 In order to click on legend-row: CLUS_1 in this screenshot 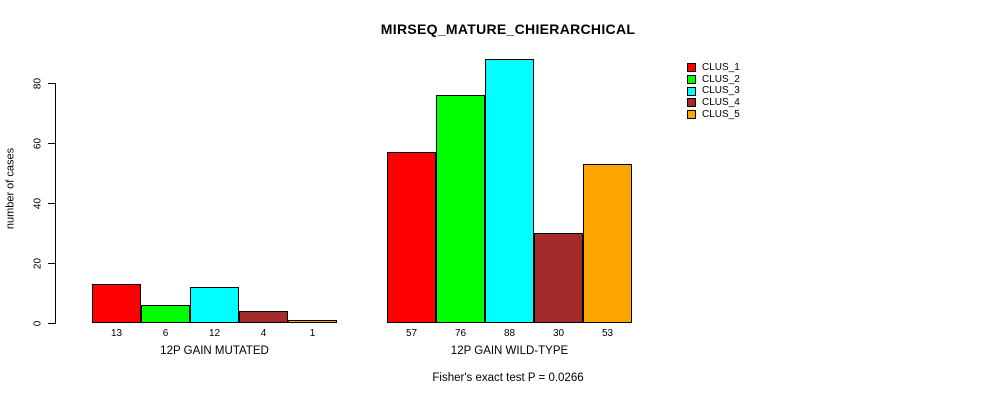, I will do `click(713, 68)`.